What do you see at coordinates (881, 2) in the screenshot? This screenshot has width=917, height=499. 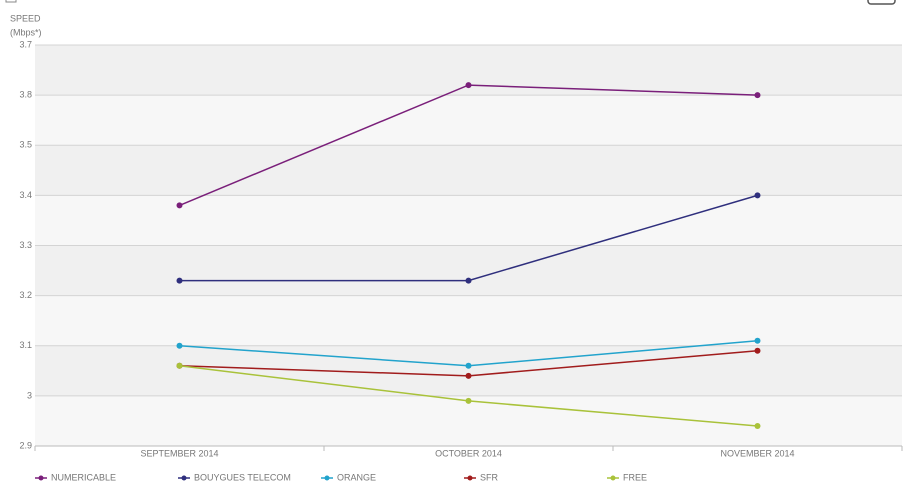 I see `menu-button` at bounding box center [881, 2].